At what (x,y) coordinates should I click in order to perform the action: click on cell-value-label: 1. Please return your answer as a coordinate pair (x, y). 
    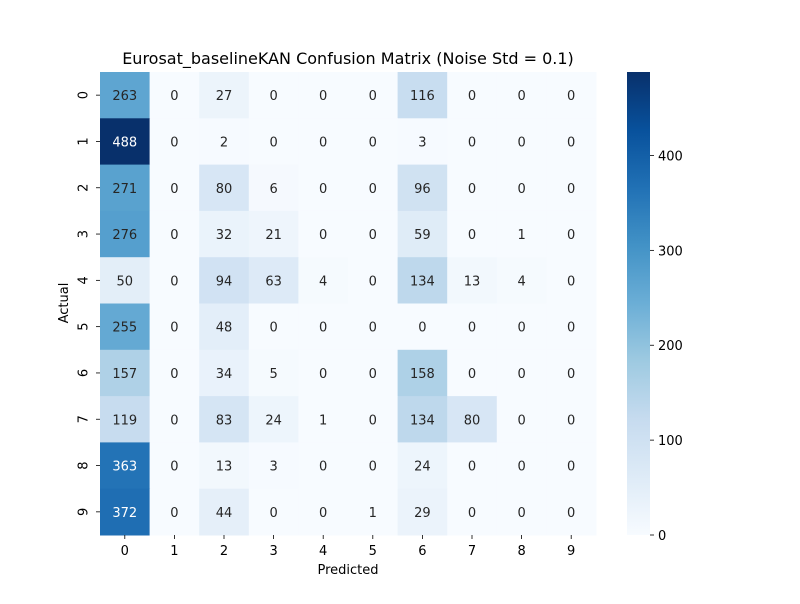
    Looking at the image, I should click on (373, 513).